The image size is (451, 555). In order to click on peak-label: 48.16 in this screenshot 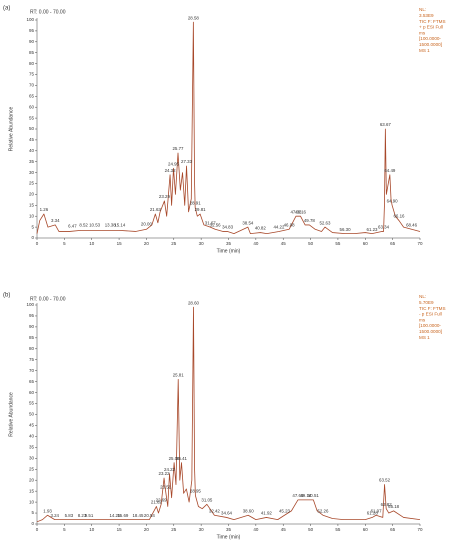, I will do `click(301, 211)`.